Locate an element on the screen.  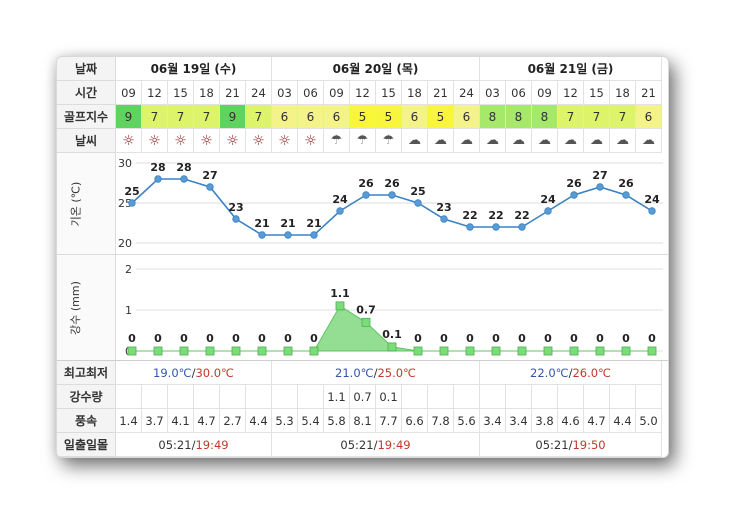
y-tick-label: 25 is located at coordinates (125, 203).